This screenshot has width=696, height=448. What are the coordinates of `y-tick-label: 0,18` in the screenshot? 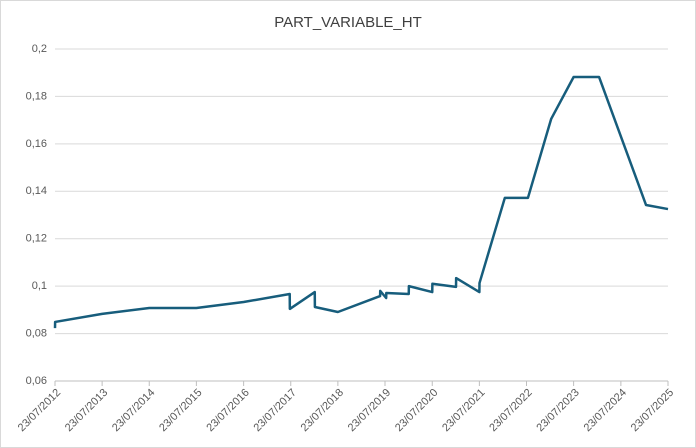 It's located at (36, 96).